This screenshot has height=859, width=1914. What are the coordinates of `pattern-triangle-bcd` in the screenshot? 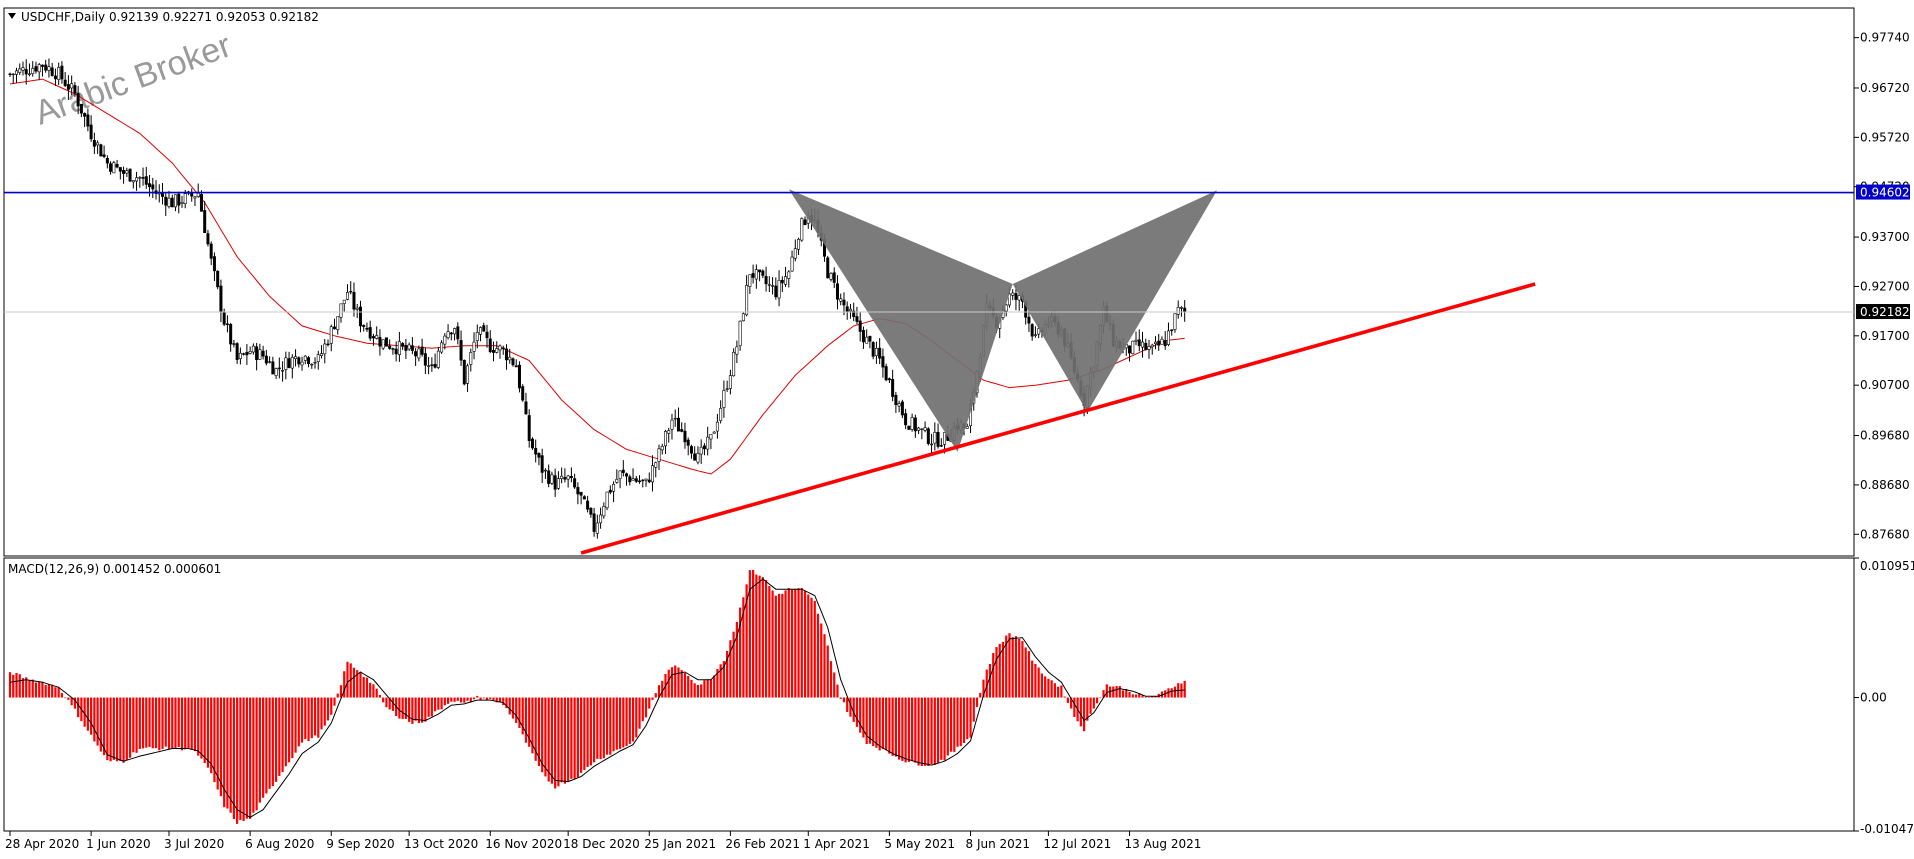 It's located at (1115, 301).